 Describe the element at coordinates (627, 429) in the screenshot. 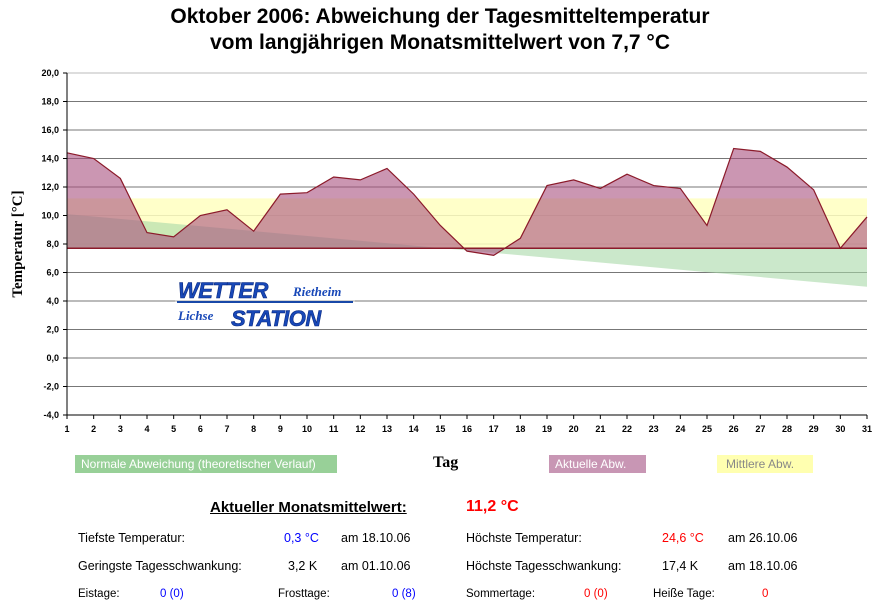

I see `x-tick-label: 22` at that location.